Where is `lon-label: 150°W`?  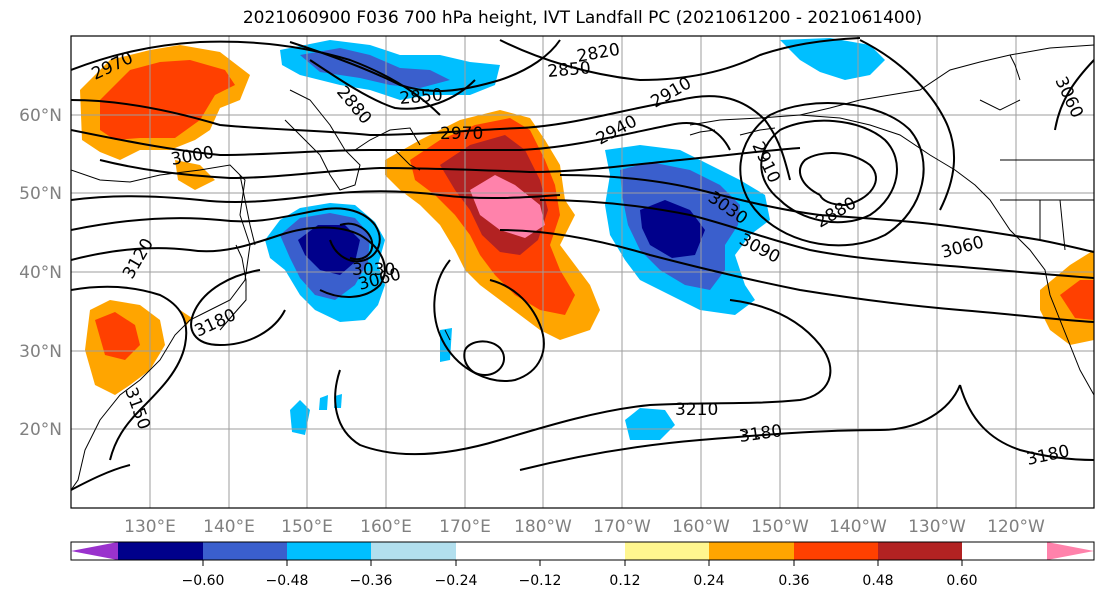 lon-label: 150°W is located at coordinates (780, 527).